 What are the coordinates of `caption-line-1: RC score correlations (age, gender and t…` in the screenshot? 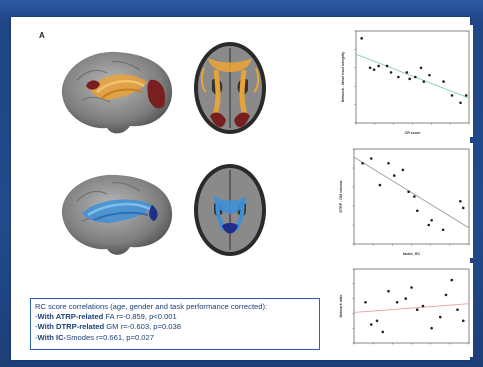 It's located at (151, 306).